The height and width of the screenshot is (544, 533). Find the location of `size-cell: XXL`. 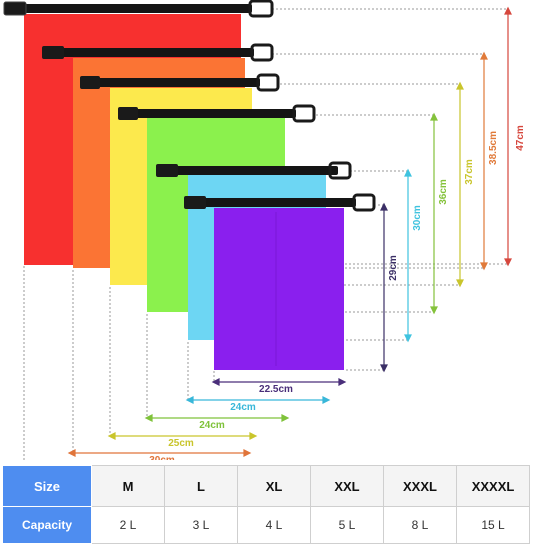

size-cell: XXL is located at coordinates (347, 486).